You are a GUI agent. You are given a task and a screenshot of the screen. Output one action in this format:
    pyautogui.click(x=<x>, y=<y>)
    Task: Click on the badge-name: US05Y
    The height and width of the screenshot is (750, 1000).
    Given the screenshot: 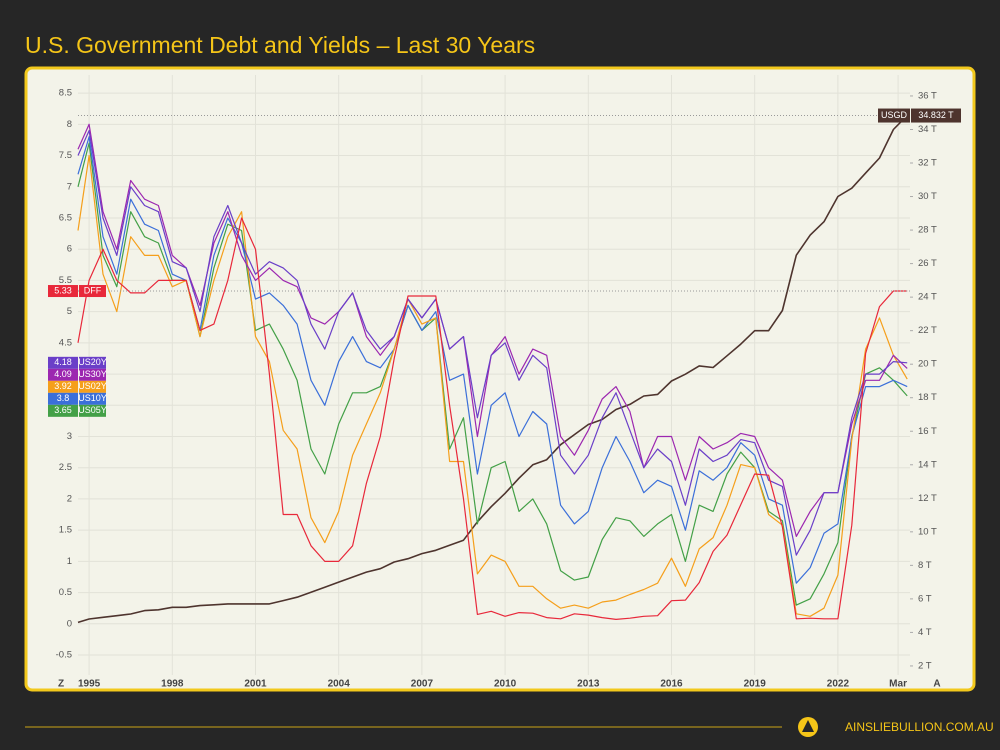 What is the action you would take?
    pyautogui.click(x=92, y=410)
    